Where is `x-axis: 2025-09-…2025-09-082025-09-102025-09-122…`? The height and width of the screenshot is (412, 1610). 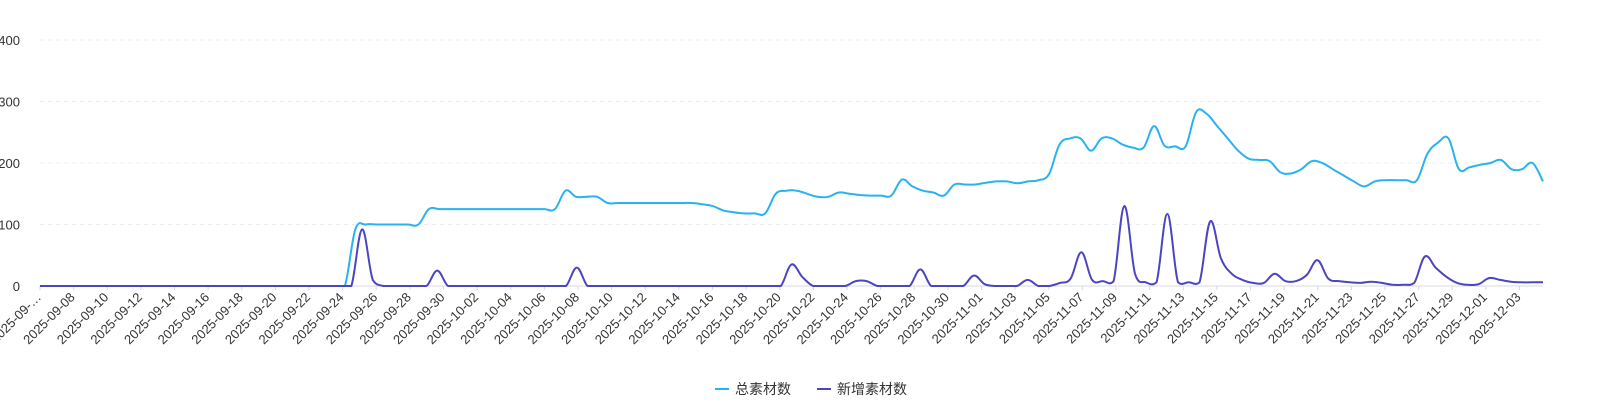 x-axis: 2025-09-…2025-09-082025-09-102025-09-122… is located at coordinates (771, 316).